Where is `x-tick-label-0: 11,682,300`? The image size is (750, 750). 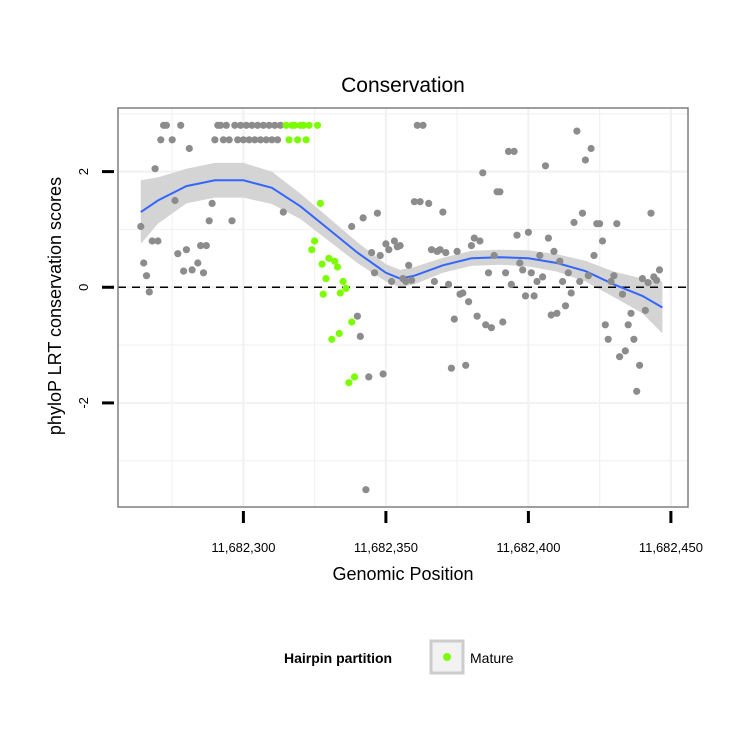 x-tick-label-0: 11,682,300 is located at coordinates (243, 547).